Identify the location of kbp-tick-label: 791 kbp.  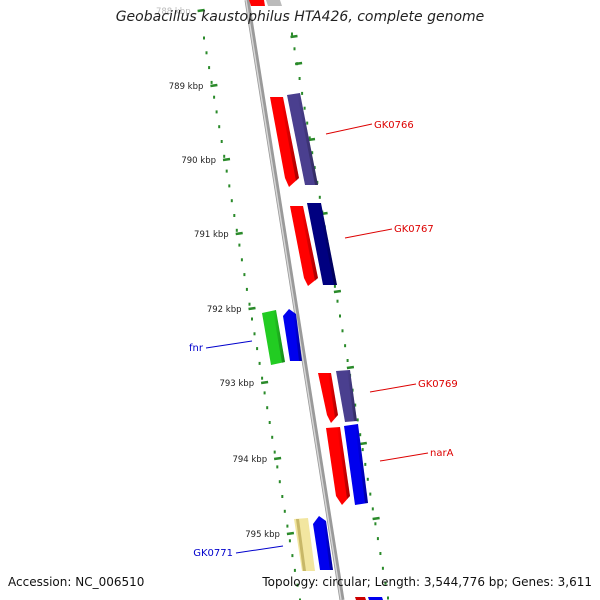
(211, 235).